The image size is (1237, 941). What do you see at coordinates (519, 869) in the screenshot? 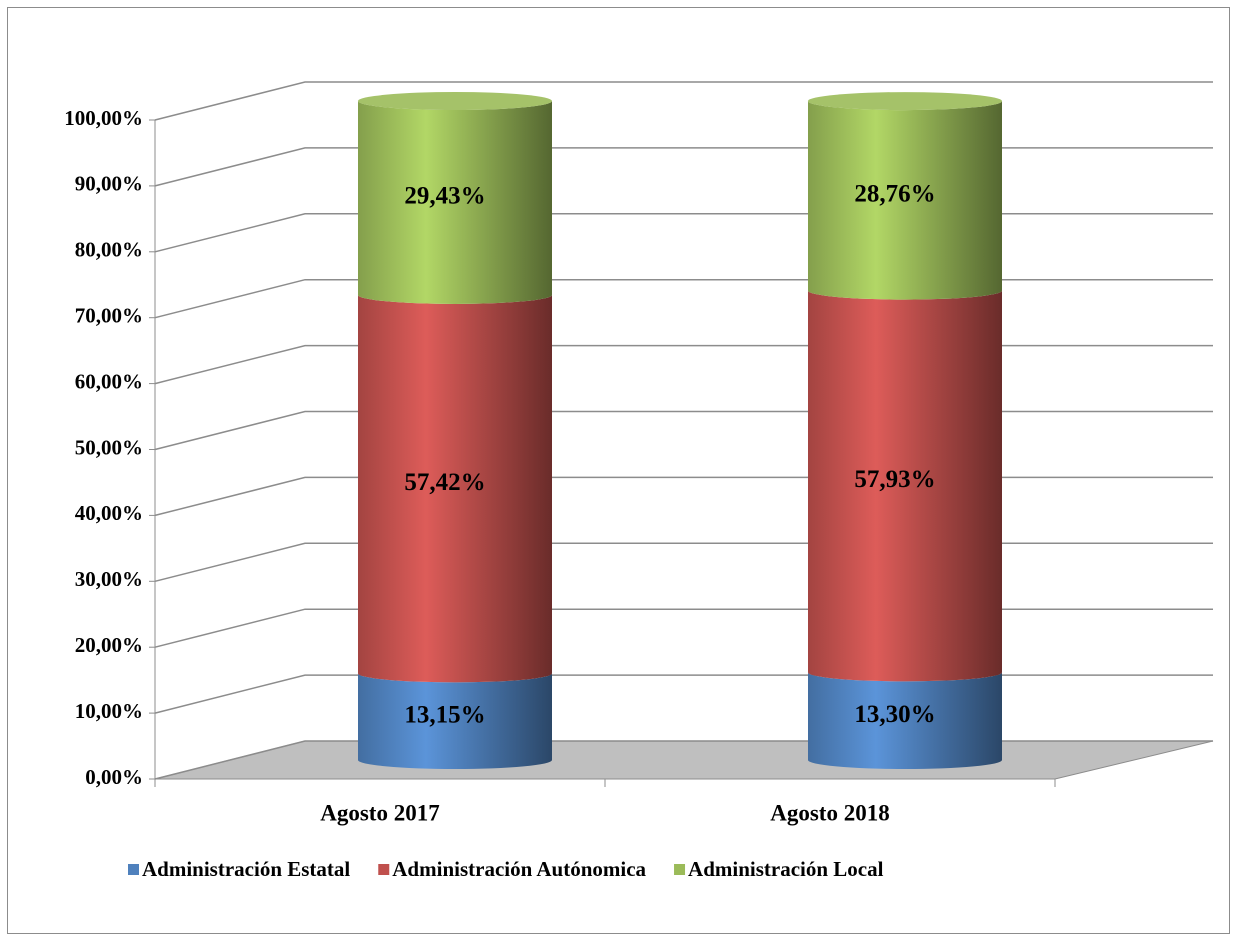
I see `legend-label: Administración Autónomica` at bounding box center [519, 869].